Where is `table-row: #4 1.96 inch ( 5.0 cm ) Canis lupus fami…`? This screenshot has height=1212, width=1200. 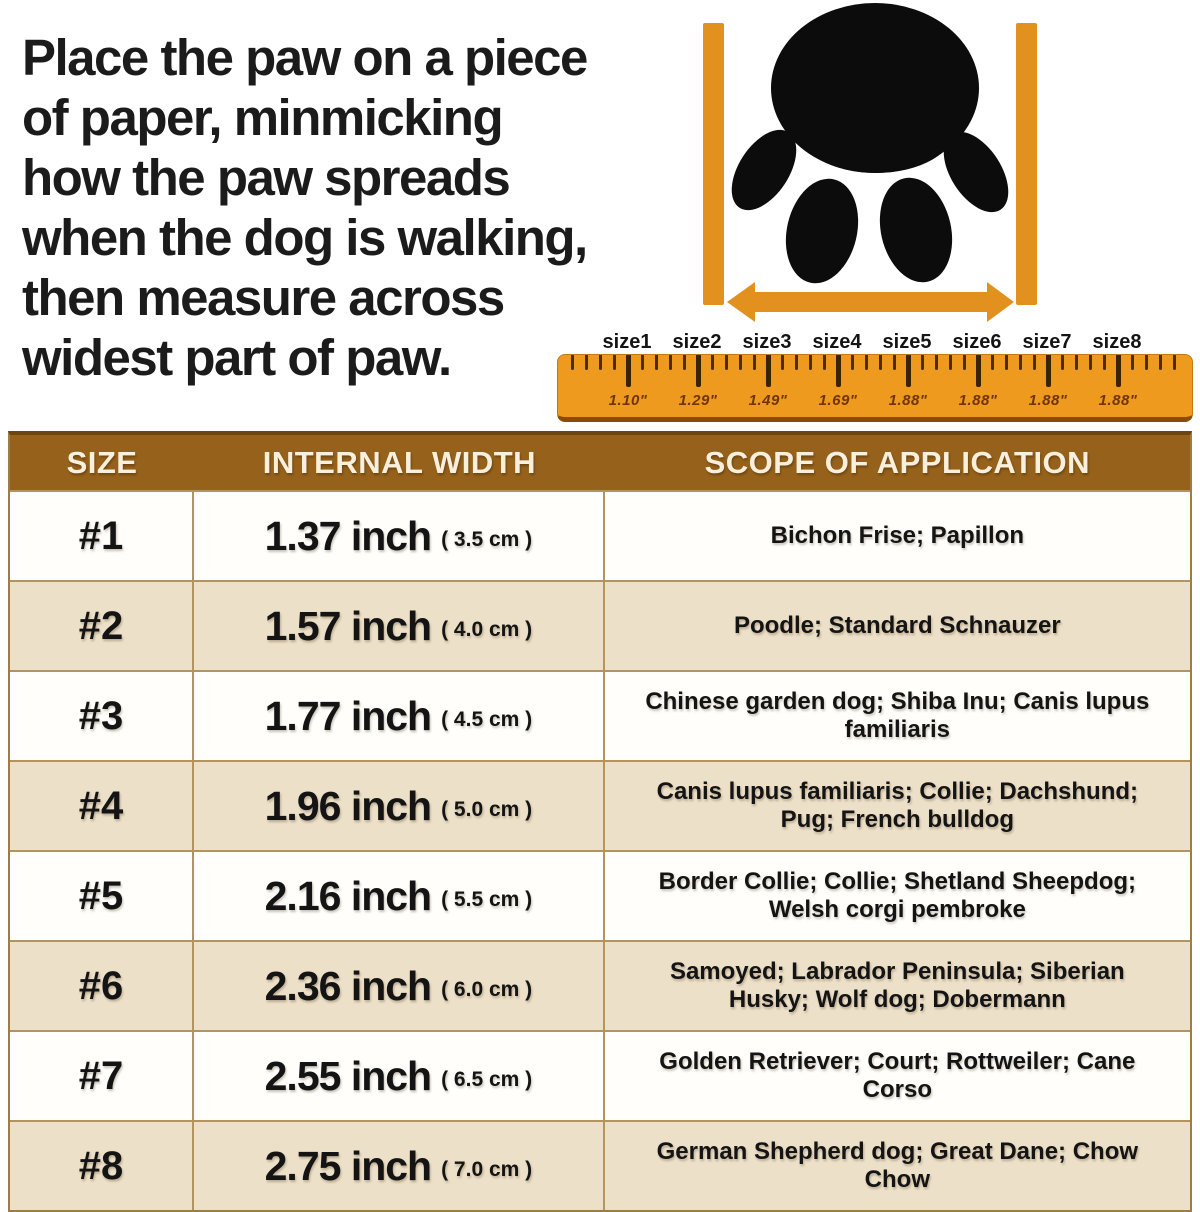
table-row: #4 1.96 inch ( 5.0 cm ) Canis lupus fami… is located at coordinates (600, 805).